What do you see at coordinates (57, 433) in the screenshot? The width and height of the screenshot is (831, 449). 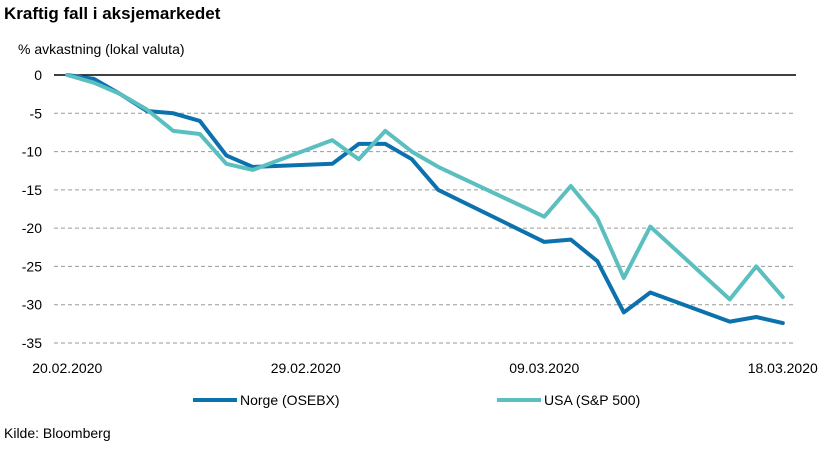 I see `source-note: Kilde: Bloomberg` at bounding box center [57, 433].